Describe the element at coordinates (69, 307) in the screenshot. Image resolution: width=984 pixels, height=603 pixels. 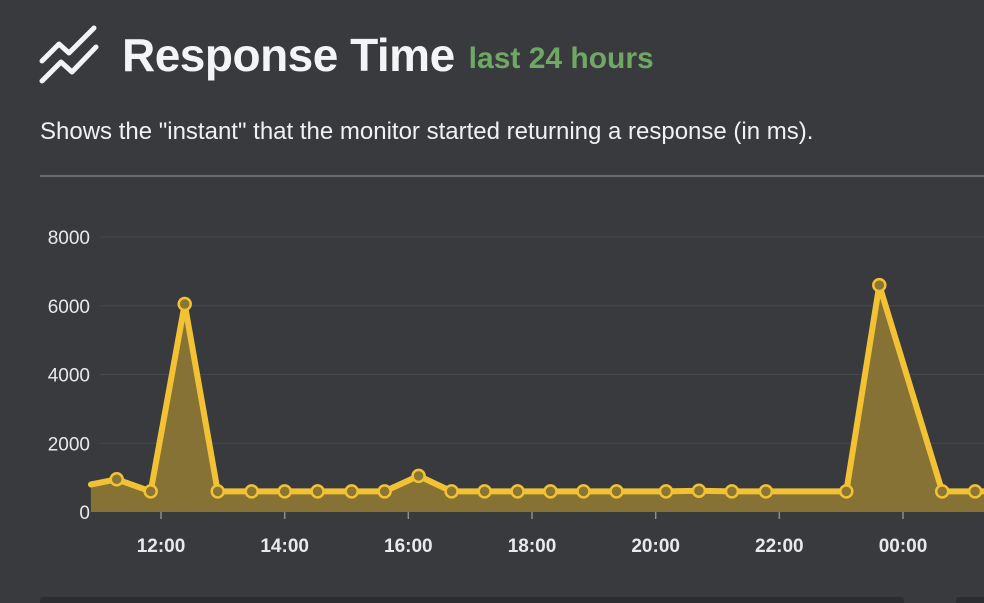
I see `y-tick-label: 6000` at that location.